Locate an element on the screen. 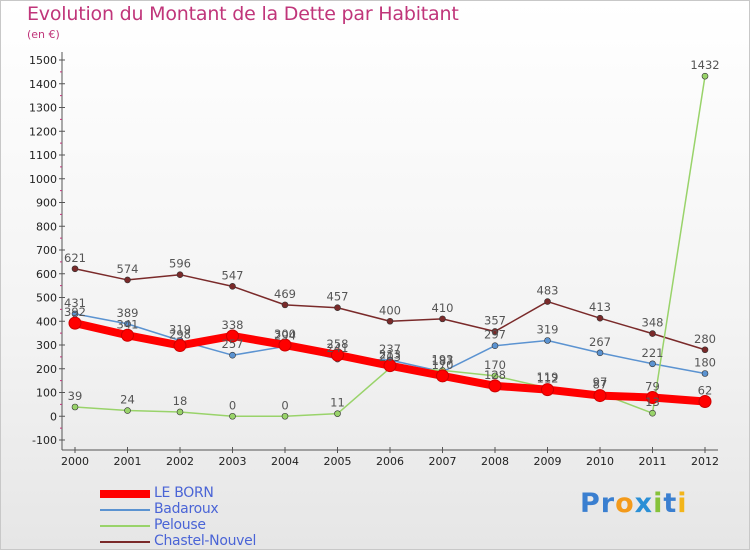 The width and height of the screenshot is (750, 550). legend-item: LE BORN is located at coordinates (210, 493).